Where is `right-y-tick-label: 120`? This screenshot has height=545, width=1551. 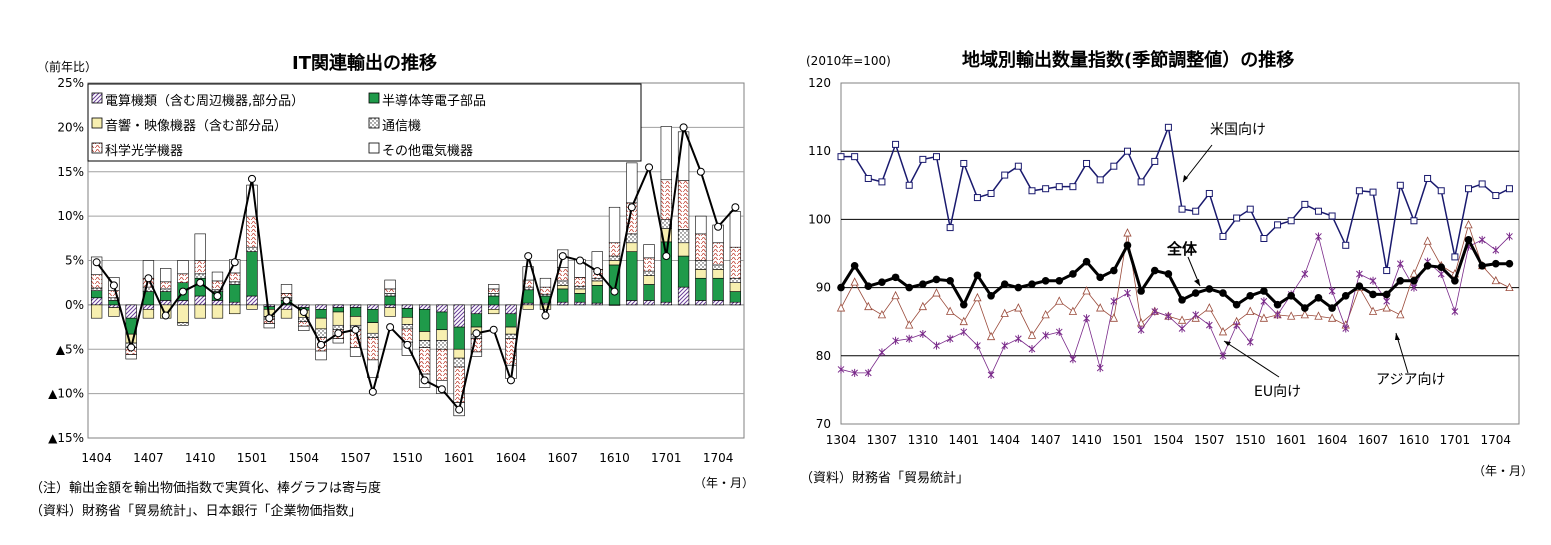
right-y-tick-label: 120 is located at coordinates (819, 83).